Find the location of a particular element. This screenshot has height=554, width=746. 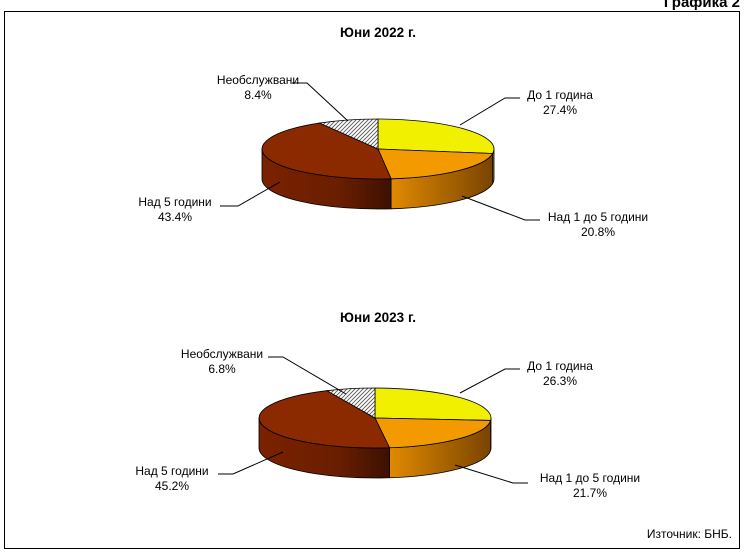

chart-1-leader-neobsluzhvani is located at coordinates (320, 102).